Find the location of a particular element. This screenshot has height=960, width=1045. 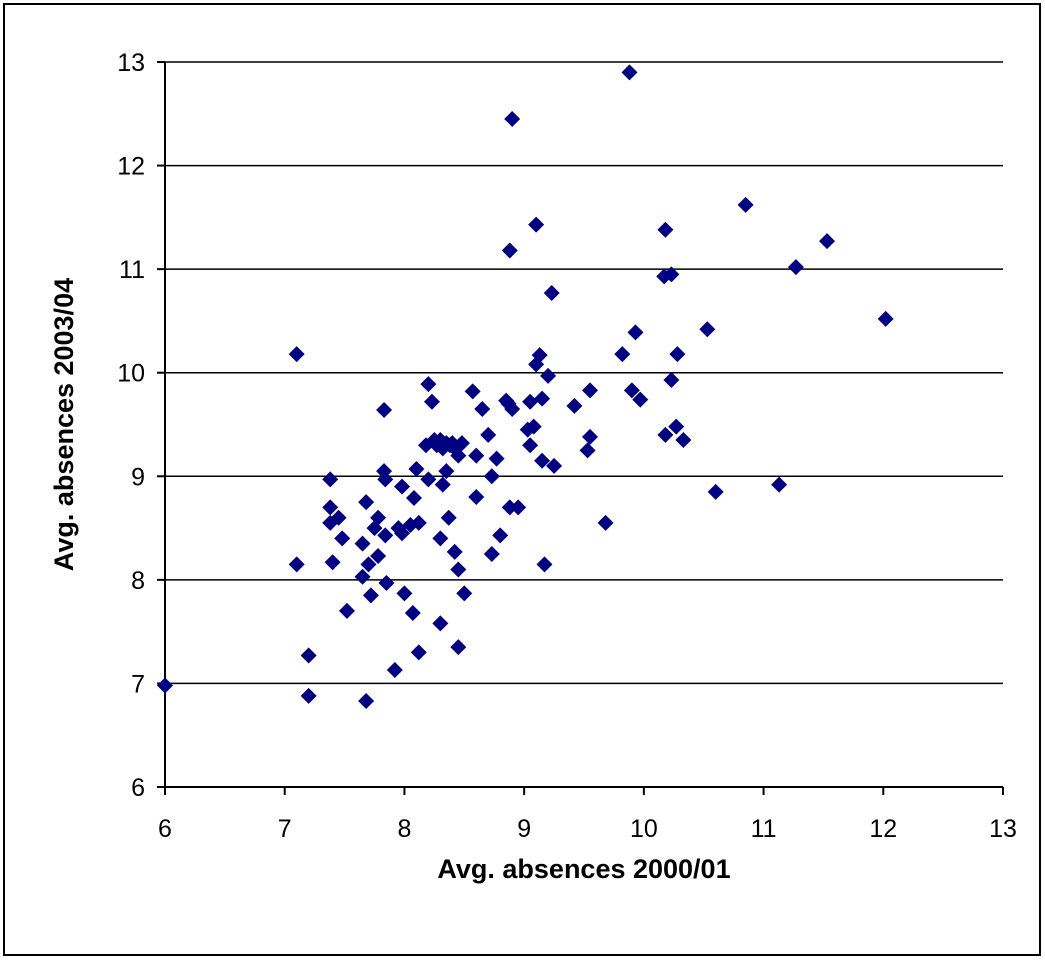

y-tick-label: 9 is located at coordinates (138, 477).